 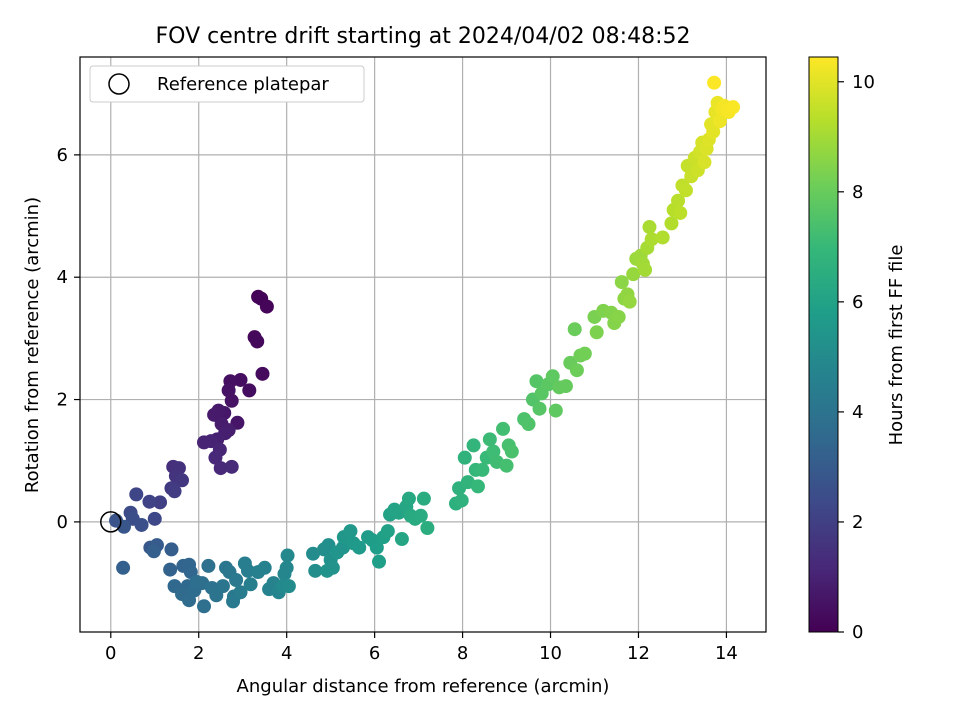 I want to click on colorbar-fill, so click(x=823, y=344).